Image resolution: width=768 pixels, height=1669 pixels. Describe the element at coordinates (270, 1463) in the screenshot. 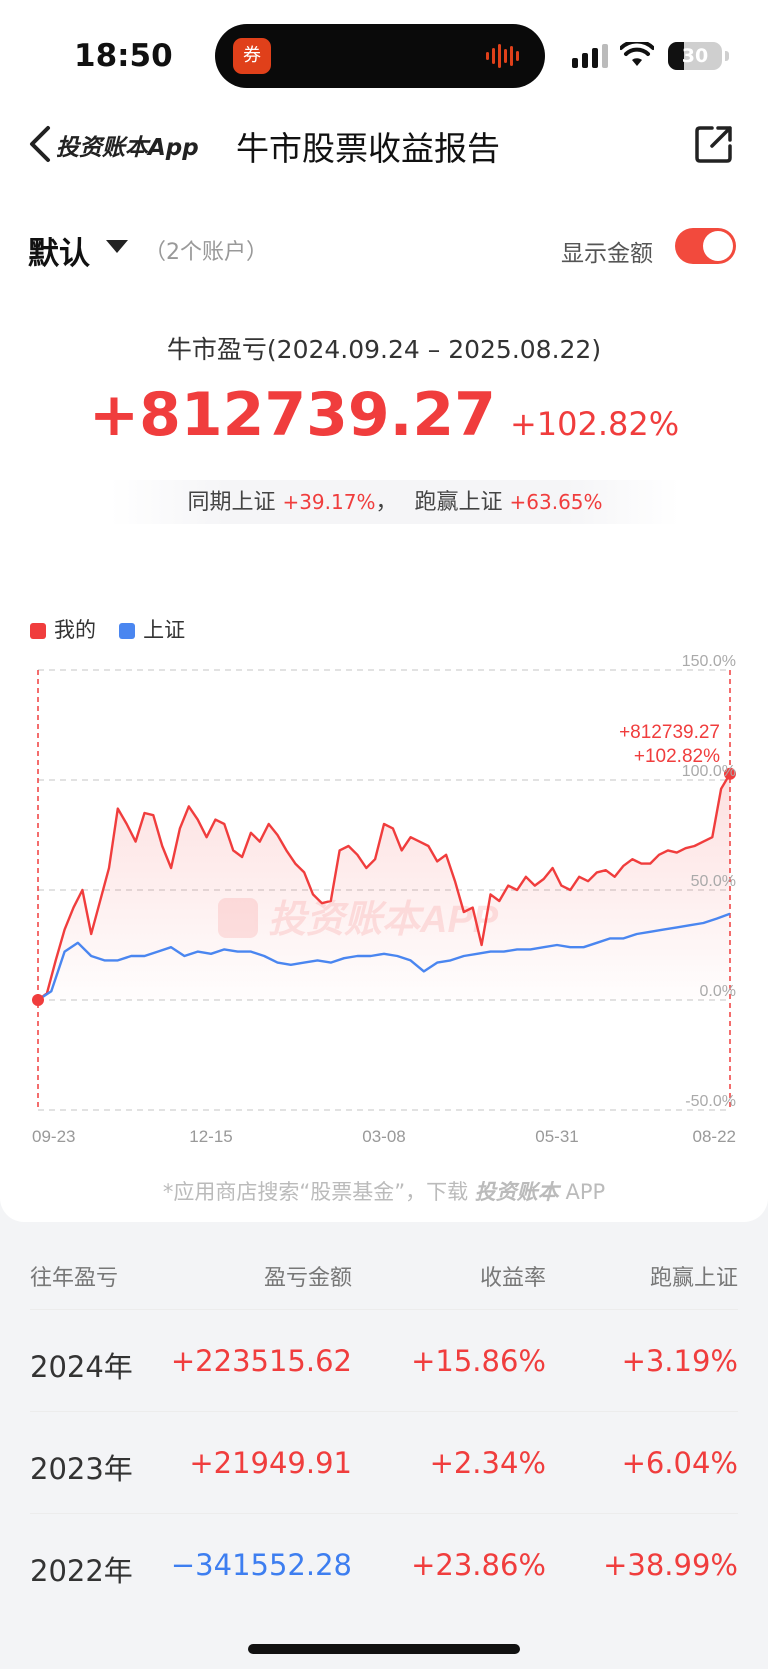

I see `row-amount: +21949.91` at that location.